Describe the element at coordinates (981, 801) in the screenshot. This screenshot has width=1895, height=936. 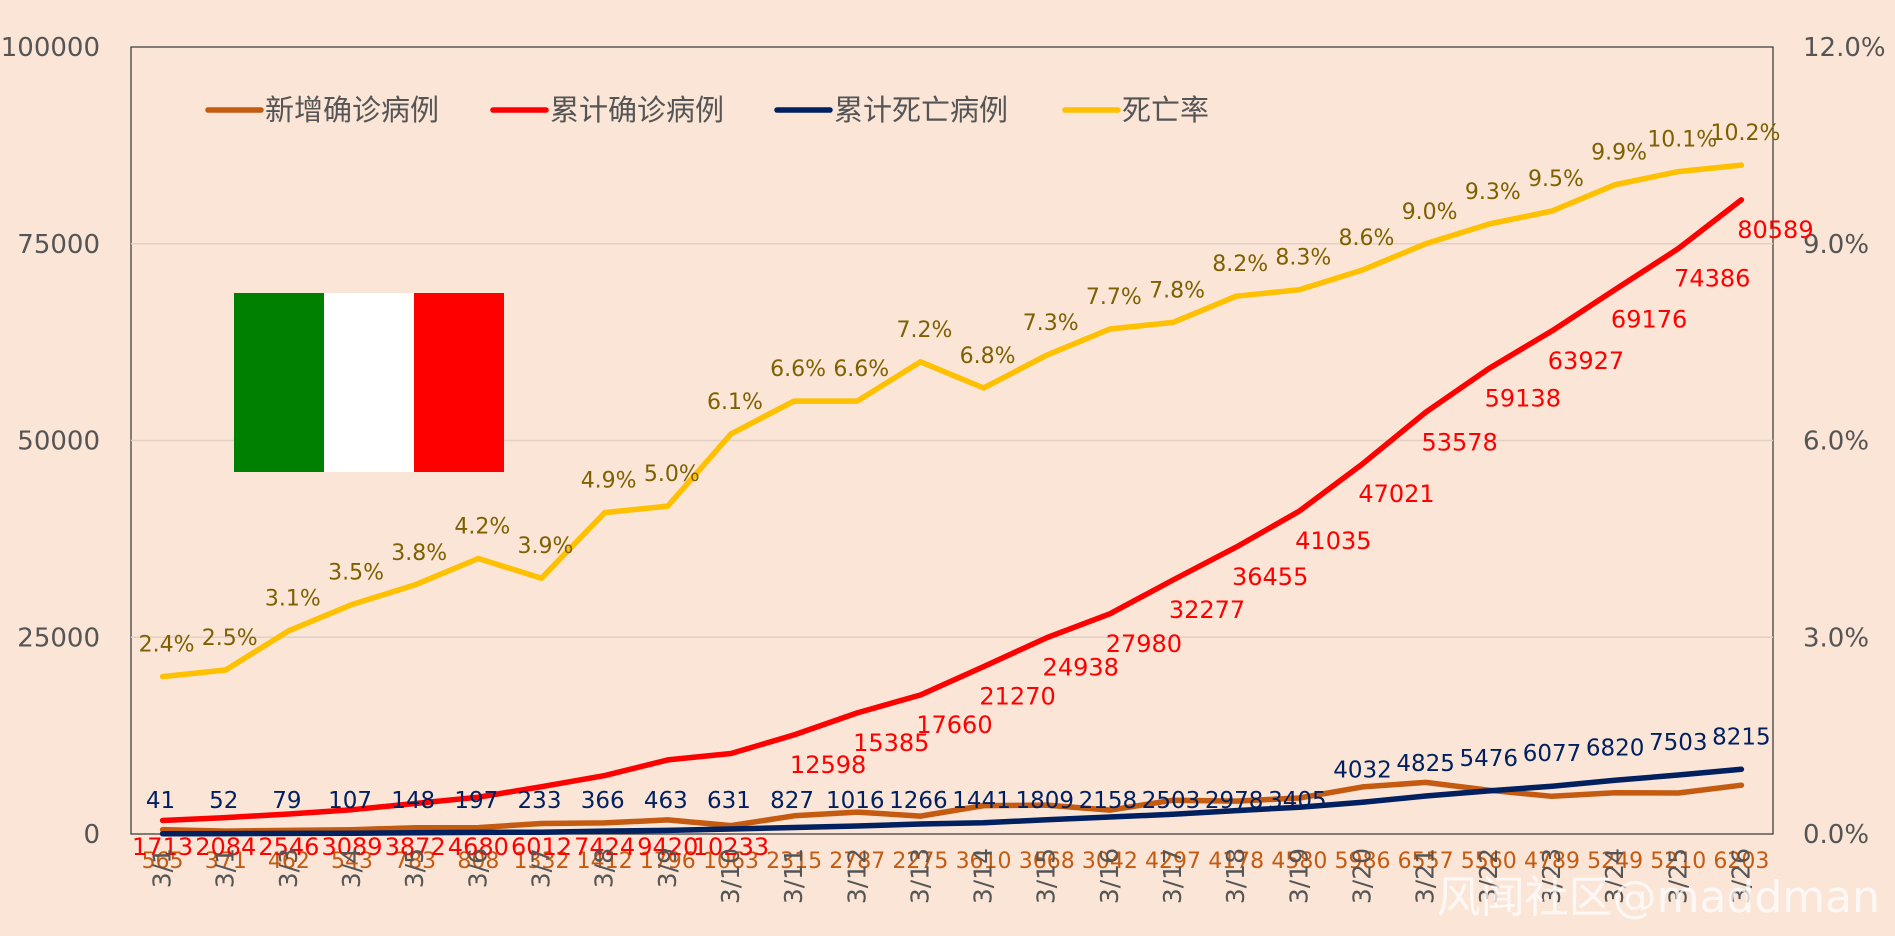
I see `data-label: 1441` at that location.